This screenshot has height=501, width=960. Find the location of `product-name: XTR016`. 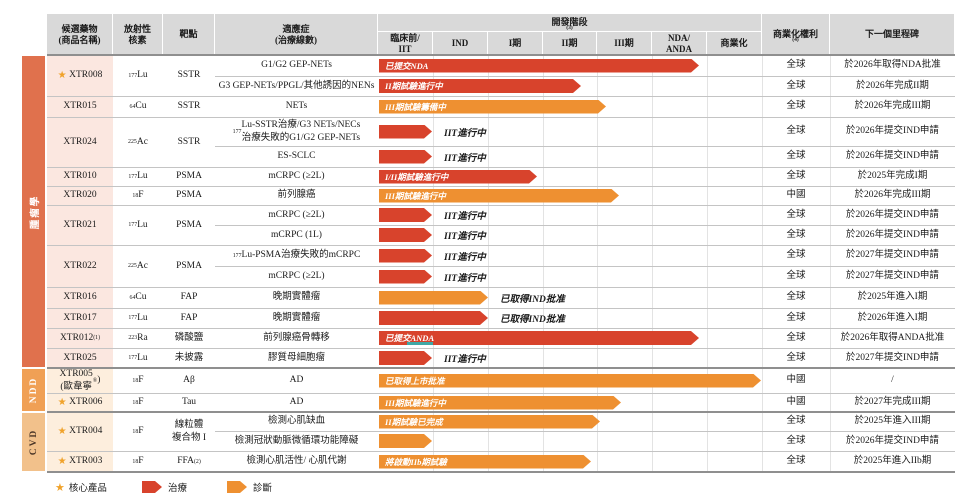

product-name: XTR016 is located at coordinates (80, 297).